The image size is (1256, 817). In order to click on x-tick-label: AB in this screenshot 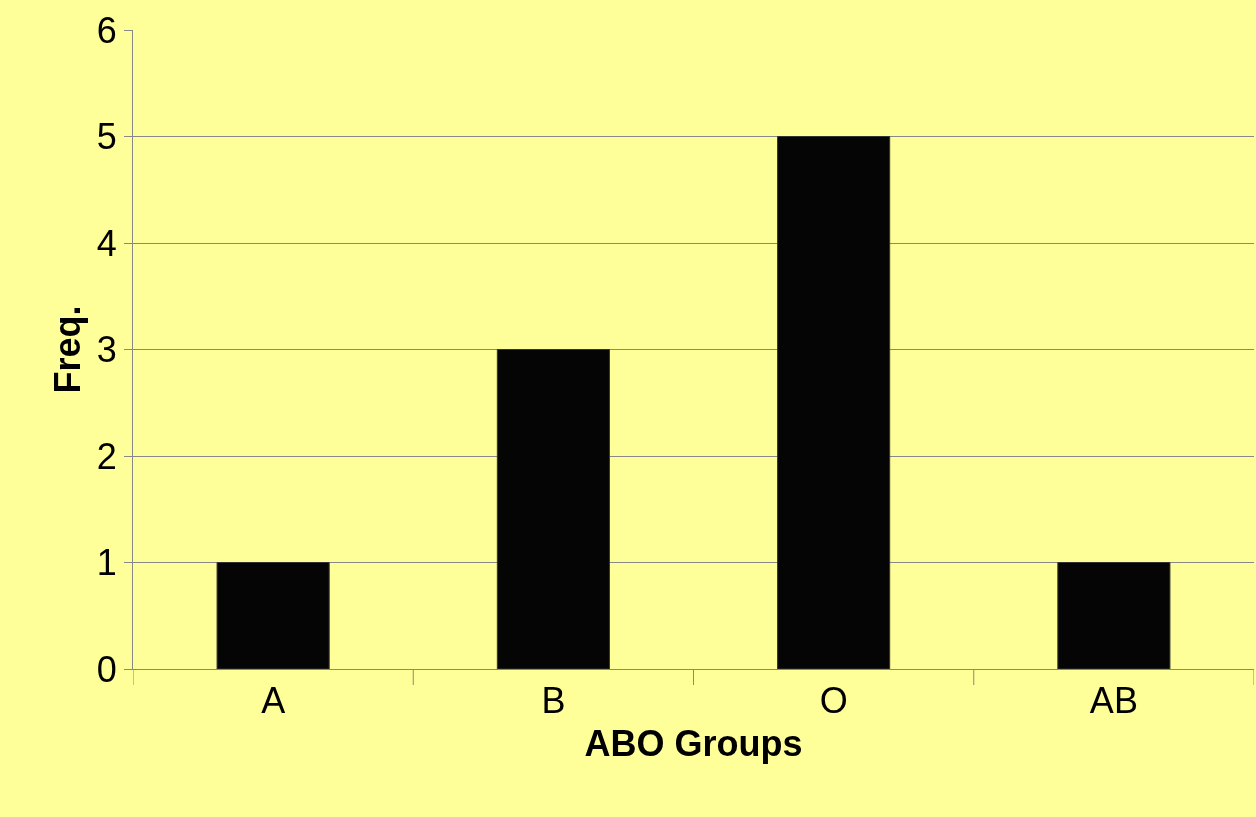, I will do `click(1113, 701)`.